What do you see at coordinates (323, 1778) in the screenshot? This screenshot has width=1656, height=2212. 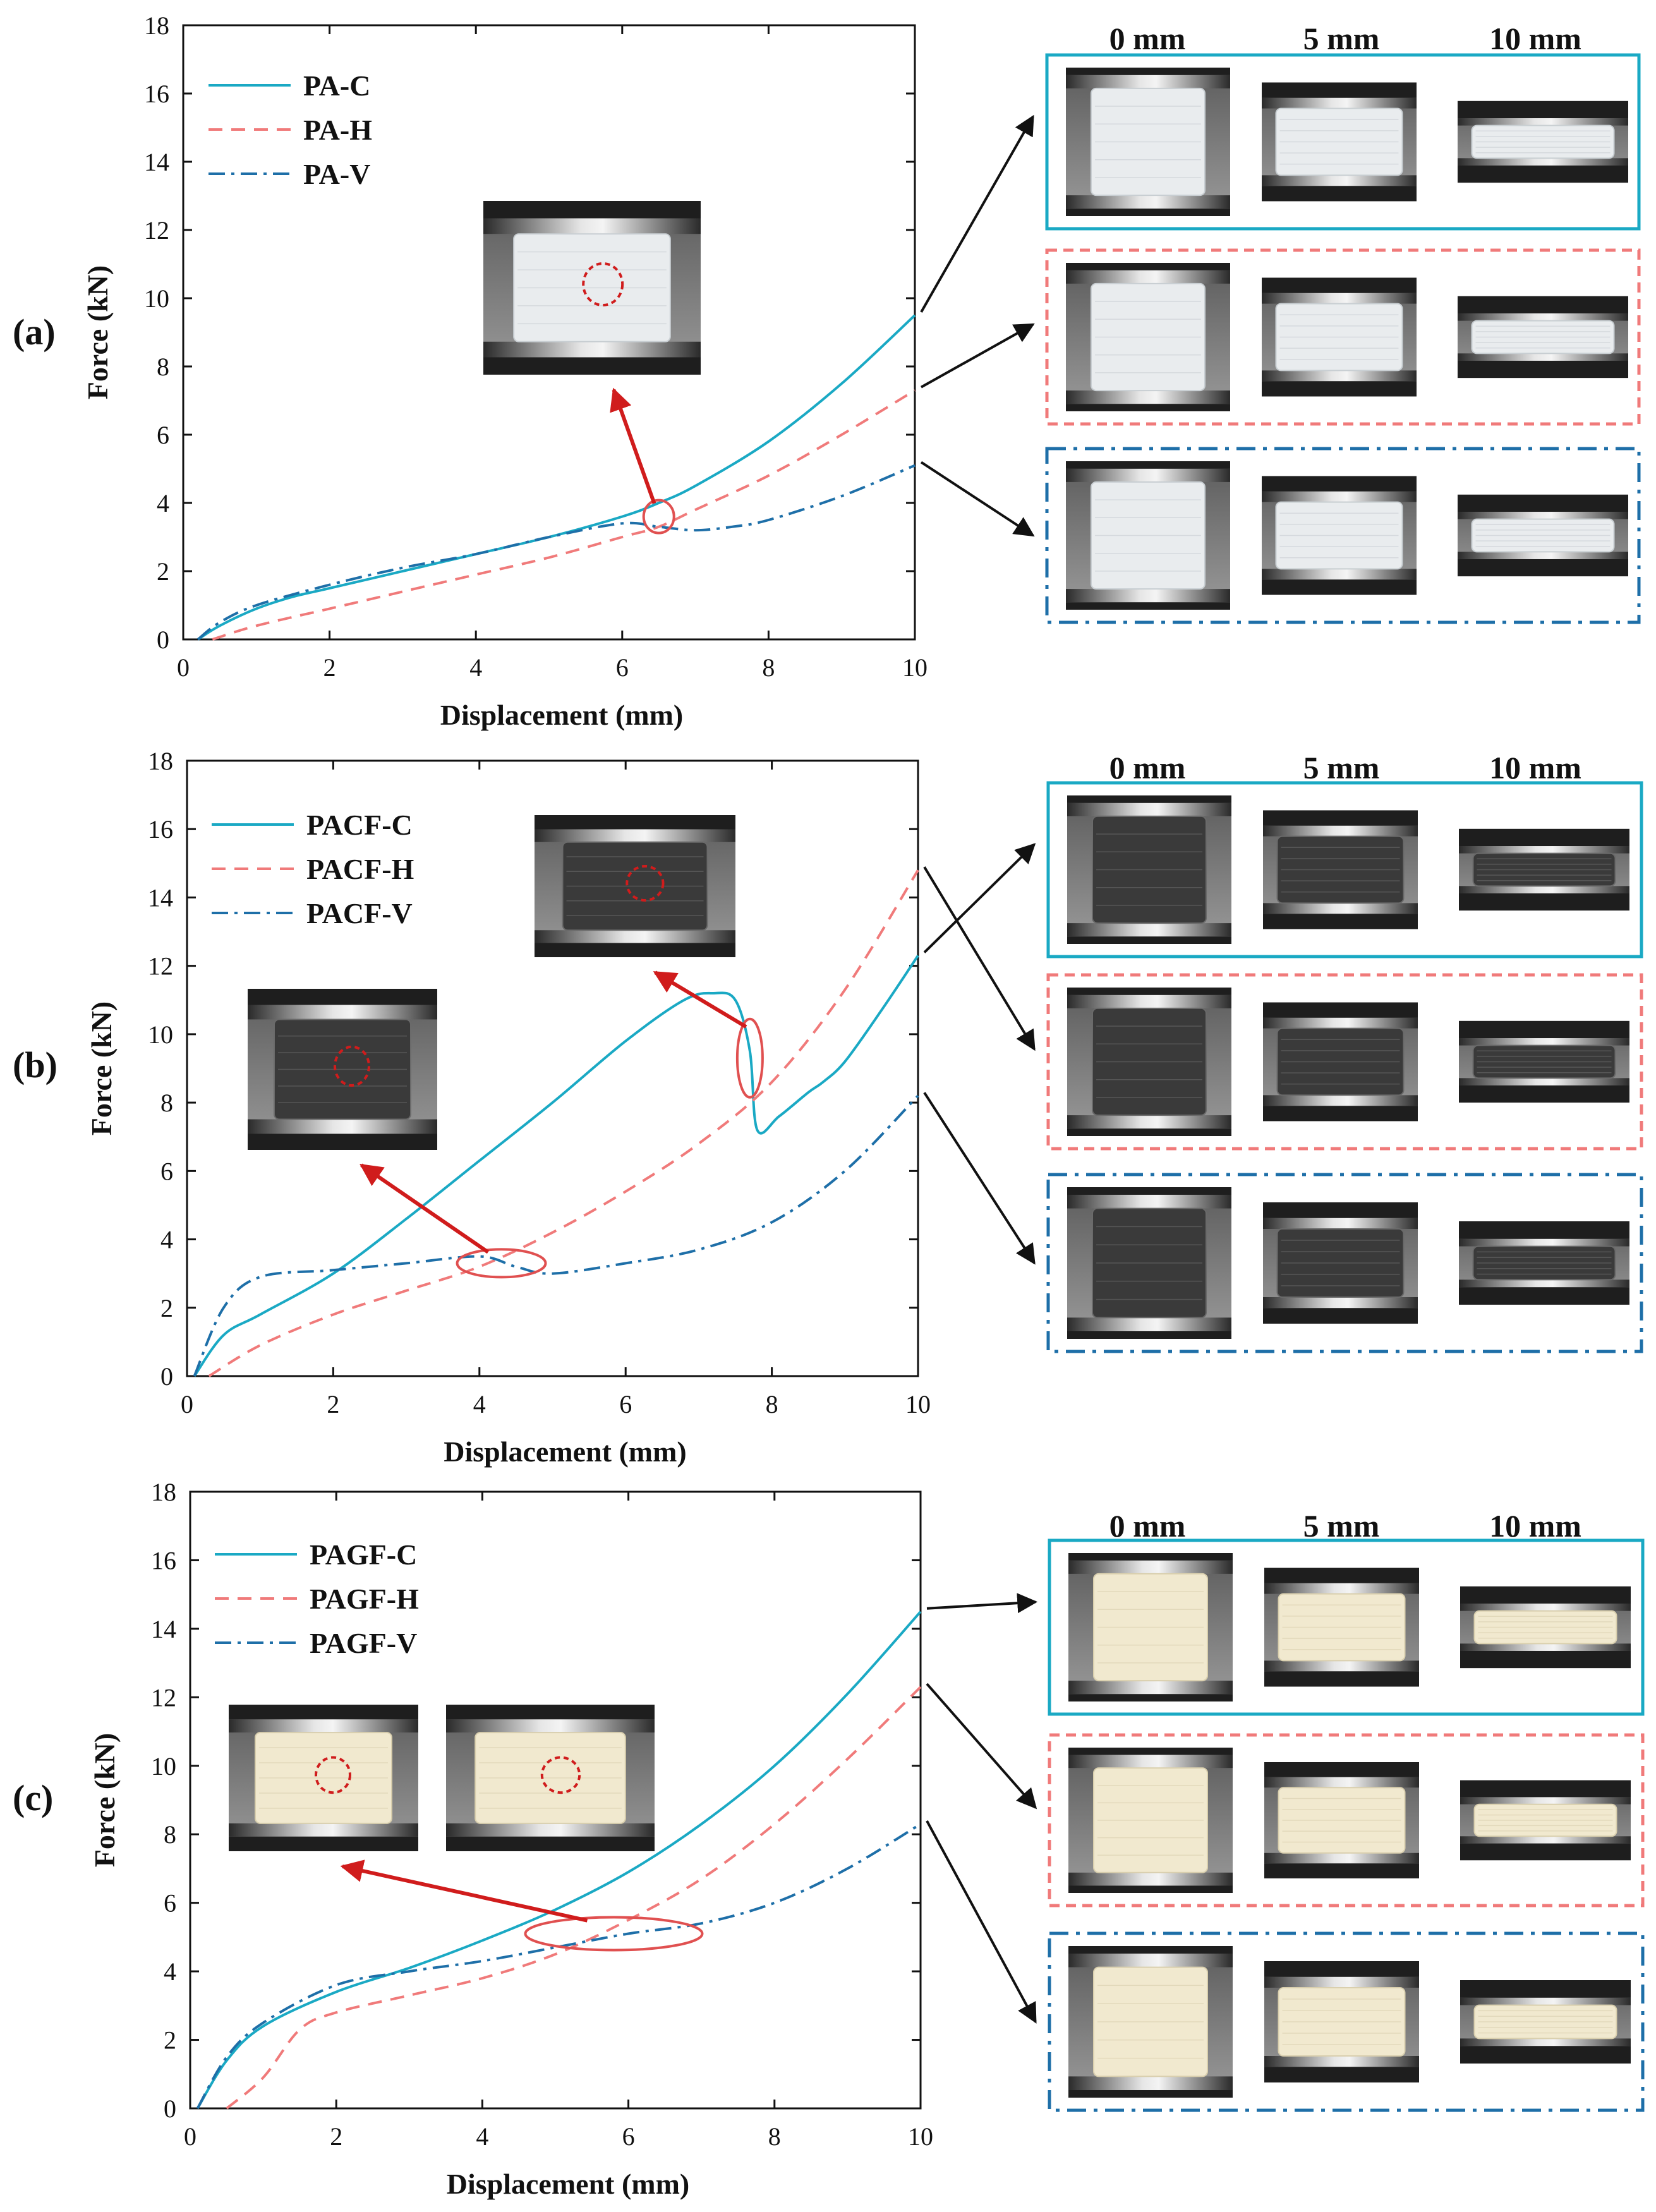 I see `failure-inset-photo` at bounding box center [323, 1778].